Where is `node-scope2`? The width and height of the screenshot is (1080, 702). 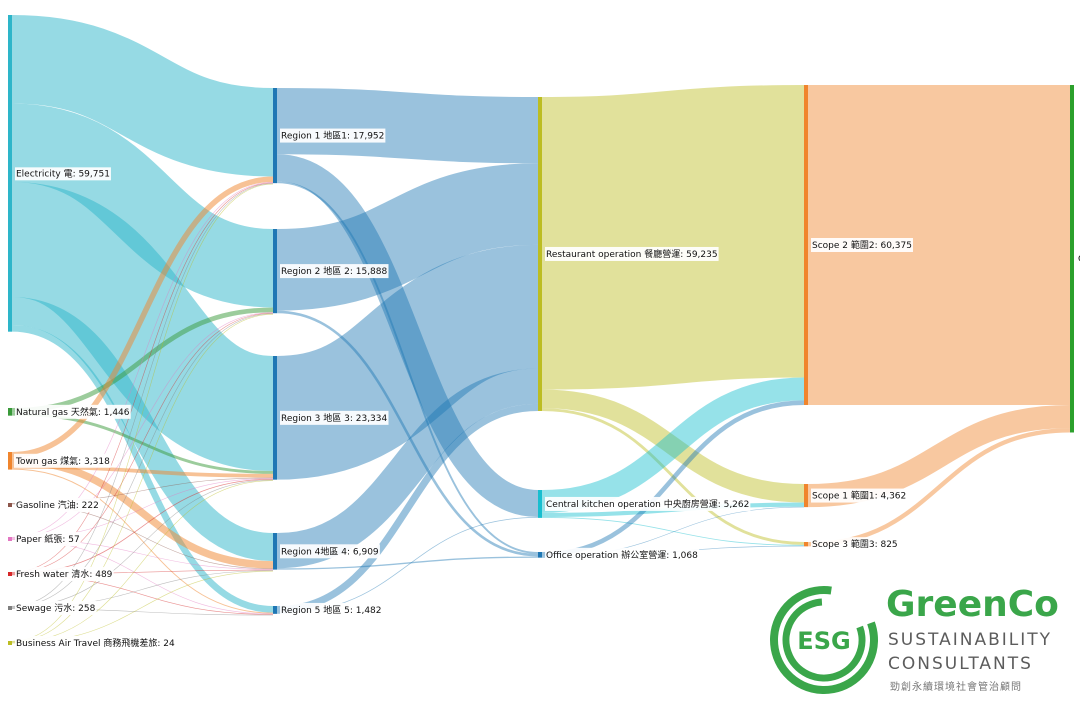 node-scope2 is located at coordinates (806, 245).